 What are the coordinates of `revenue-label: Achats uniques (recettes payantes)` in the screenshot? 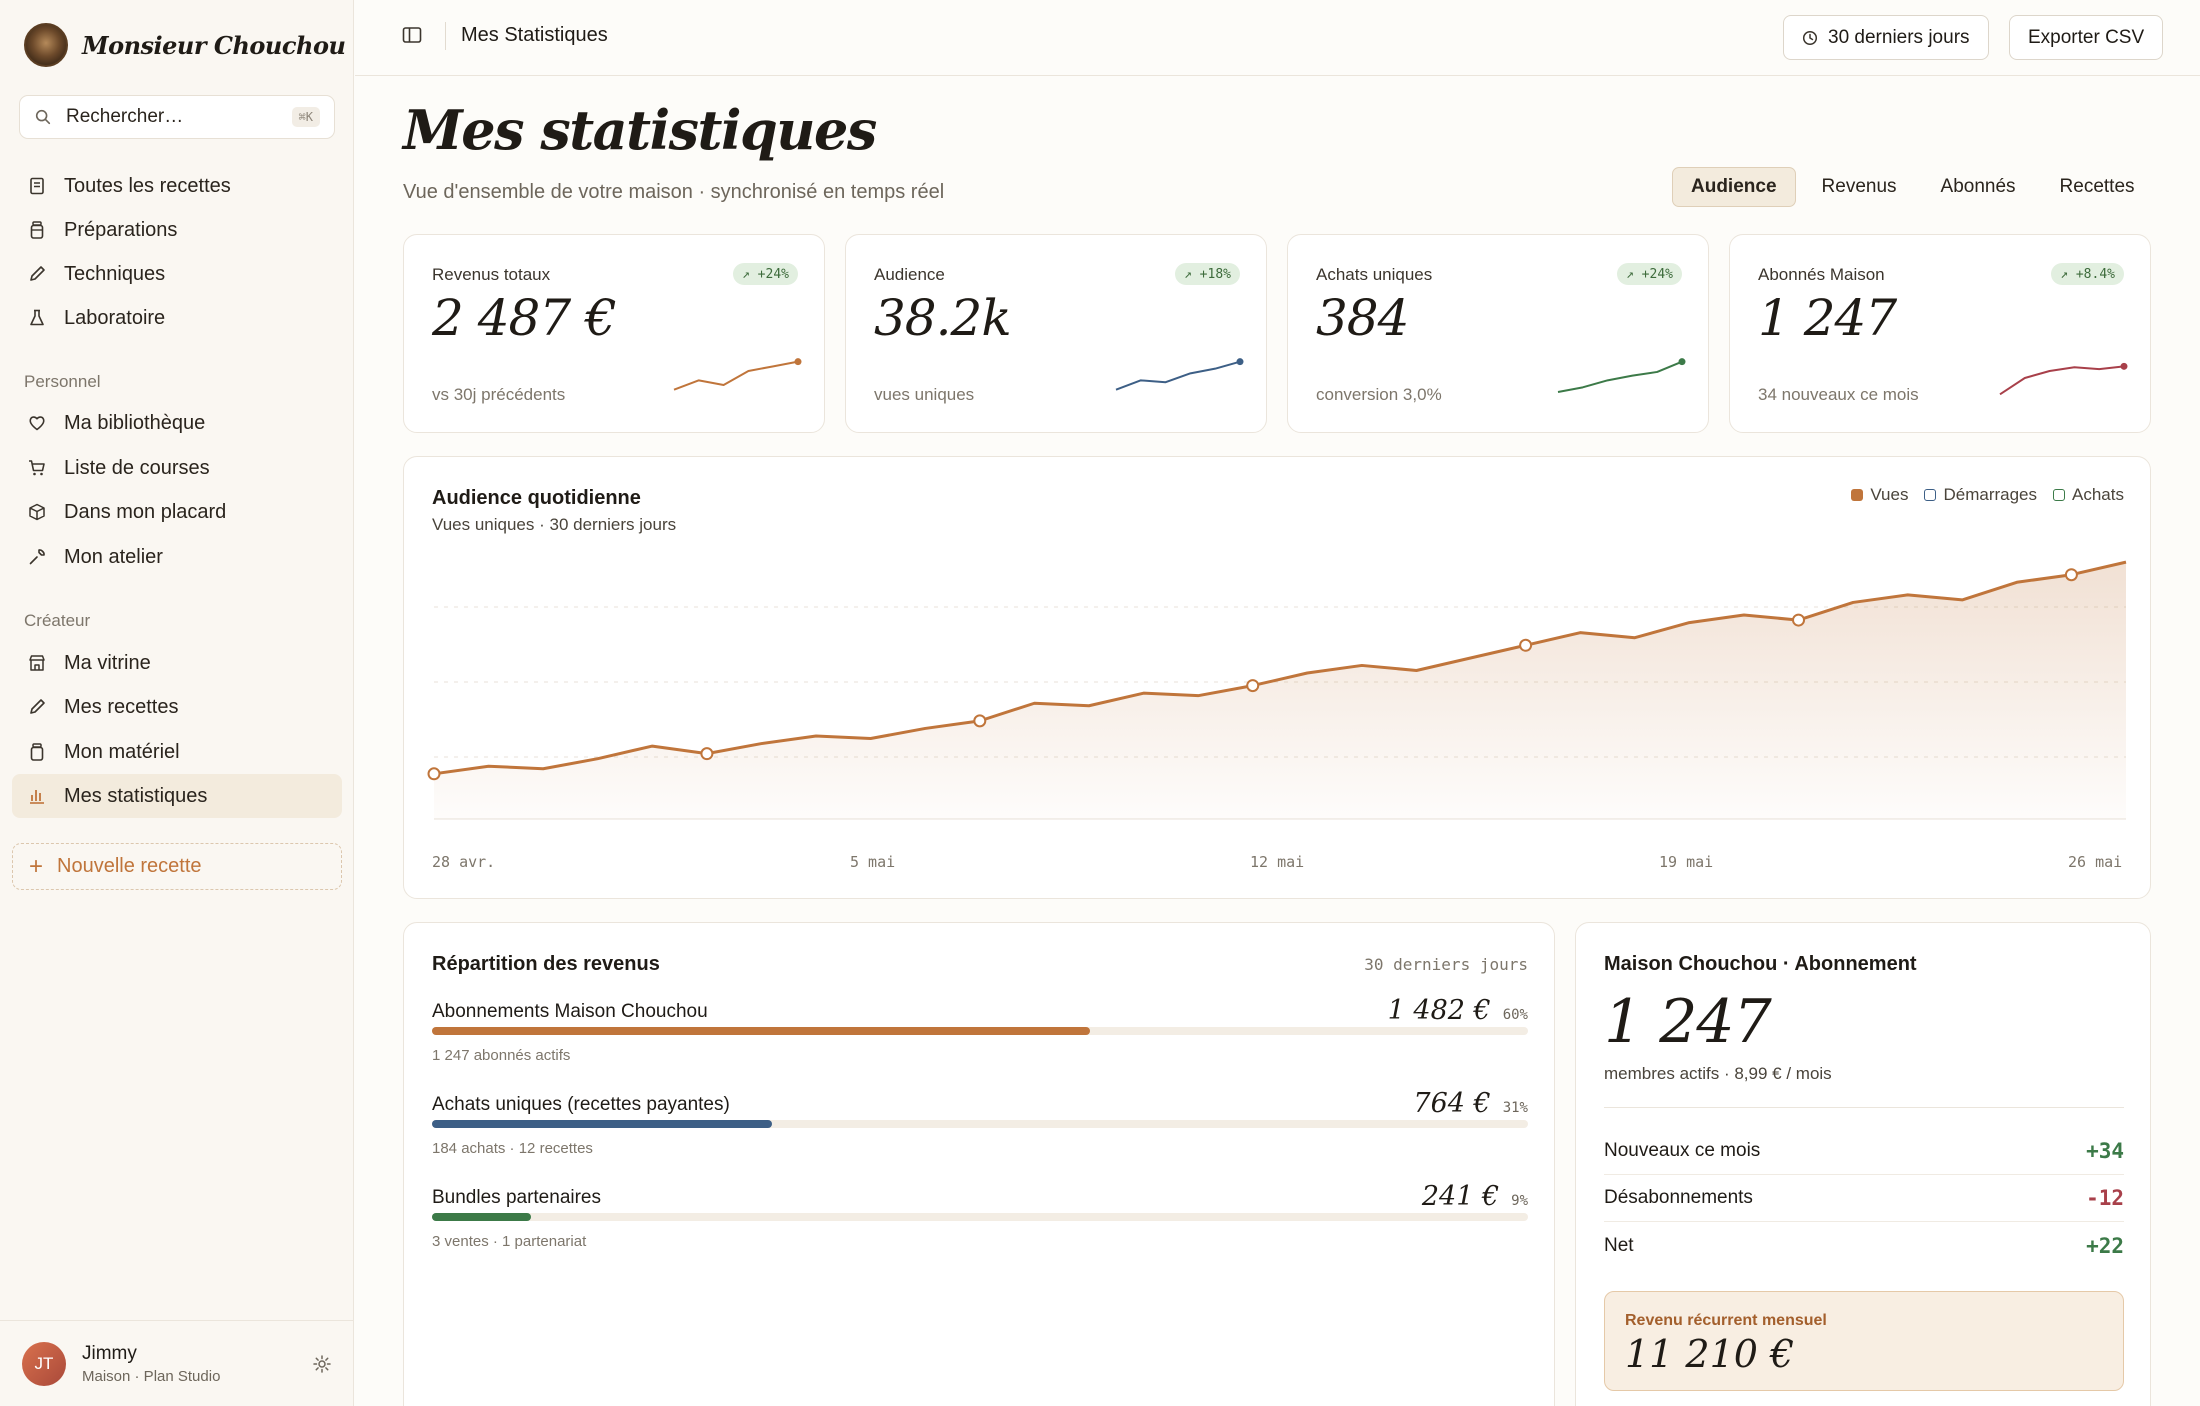 It's located at (581, 1104).